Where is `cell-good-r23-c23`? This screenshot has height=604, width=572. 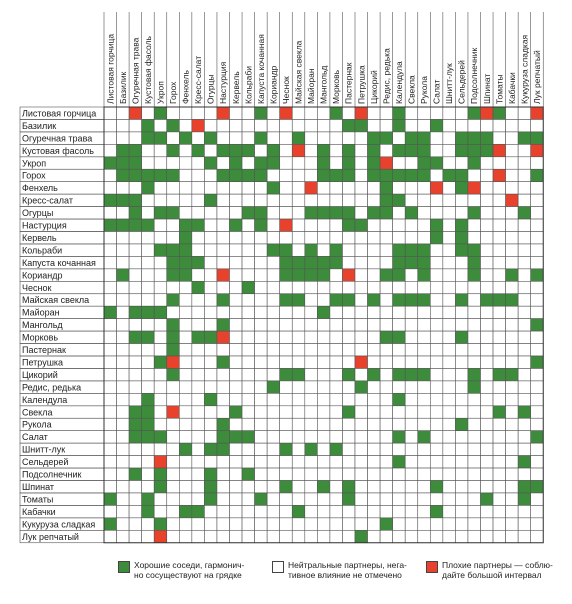 cell-good-r23-c23 is located at coordinates (399, 400).